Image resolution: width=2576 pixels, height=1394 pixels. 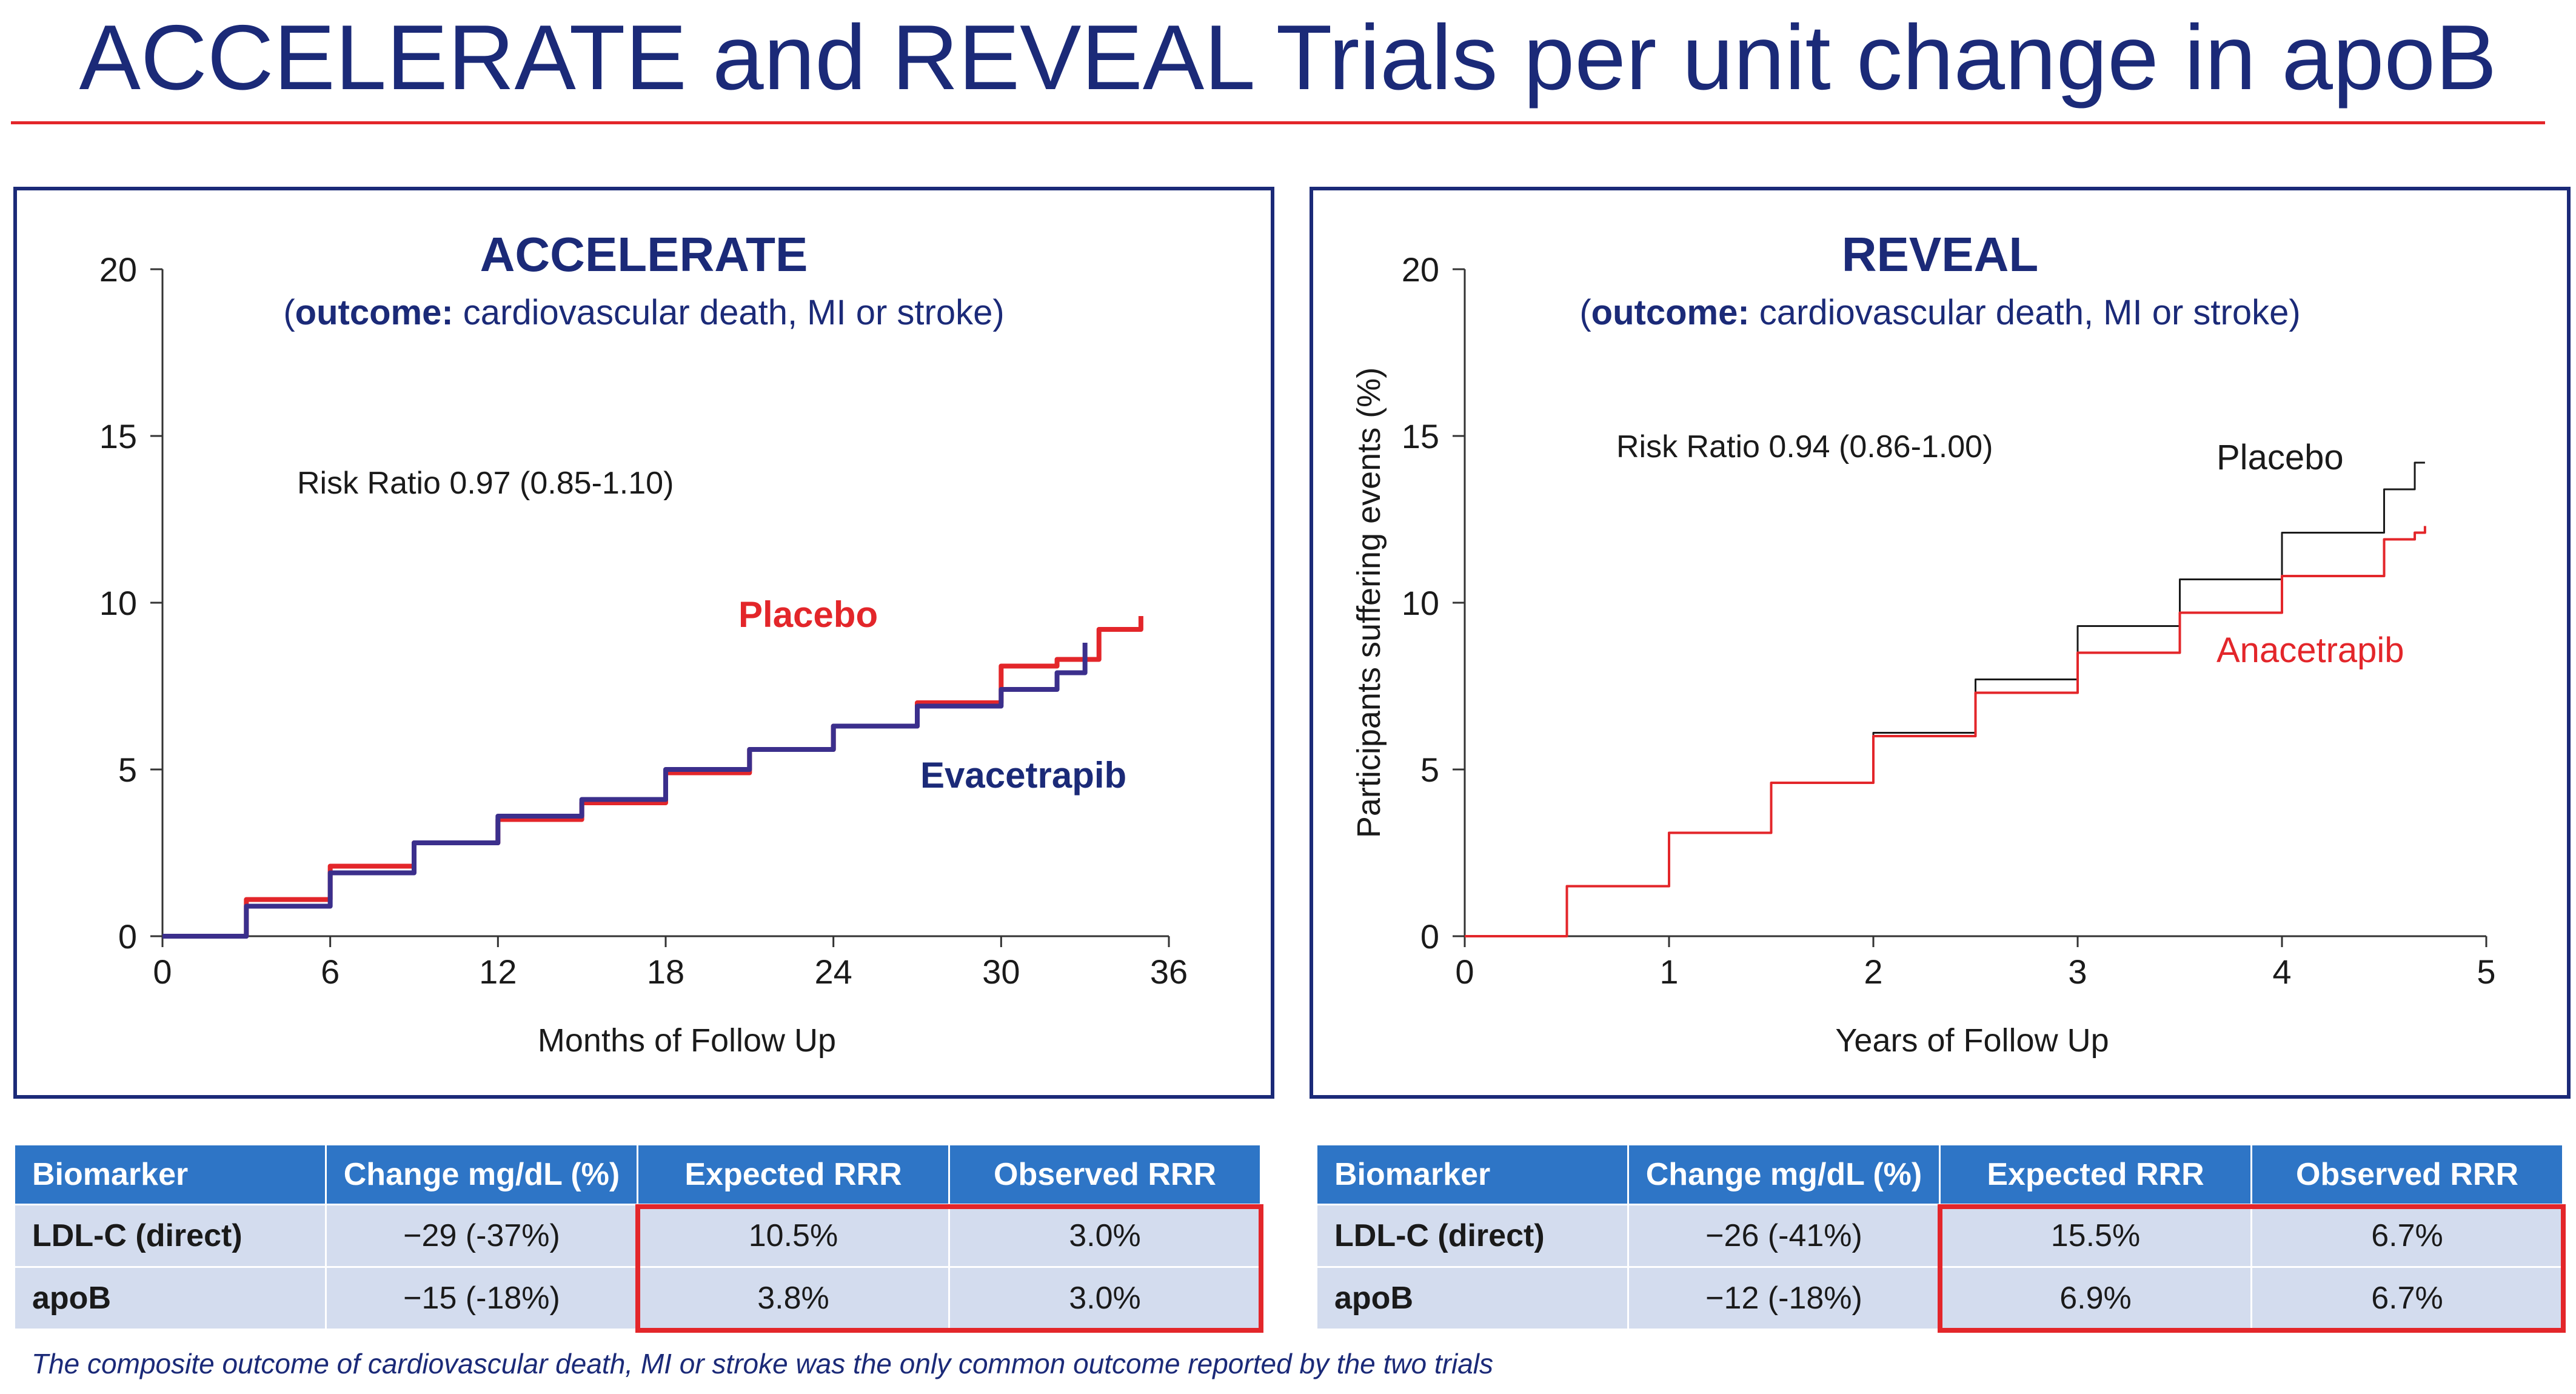 What do you see at coordinates (1169, 972) in the screenshot?
I see `x-tick-label: 36` at bounding box center [1169, 972].